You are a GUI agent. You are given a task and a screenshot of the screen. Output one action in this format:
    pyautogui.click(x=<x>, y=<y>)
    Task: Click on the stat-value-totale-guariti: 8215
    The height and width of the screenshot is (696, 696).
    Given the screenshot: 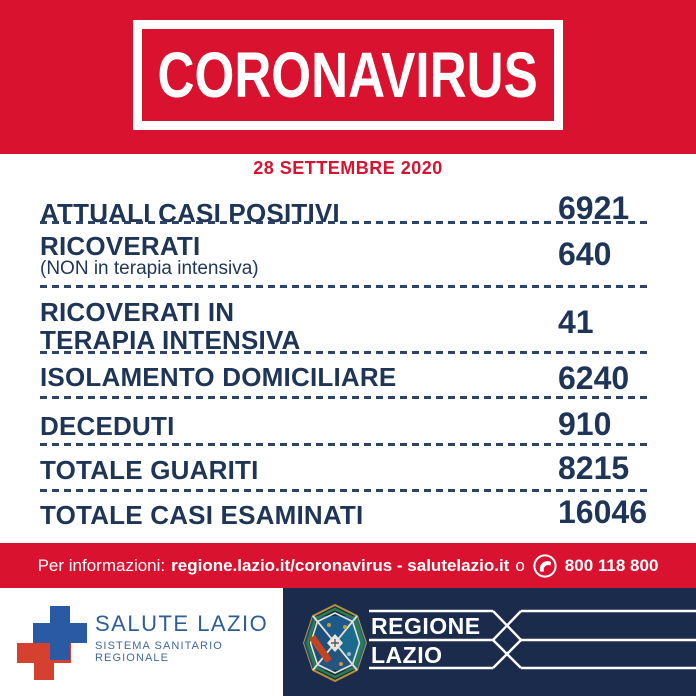 What is the action you would take?
    pyautogui.click(x=594, y=468)
    